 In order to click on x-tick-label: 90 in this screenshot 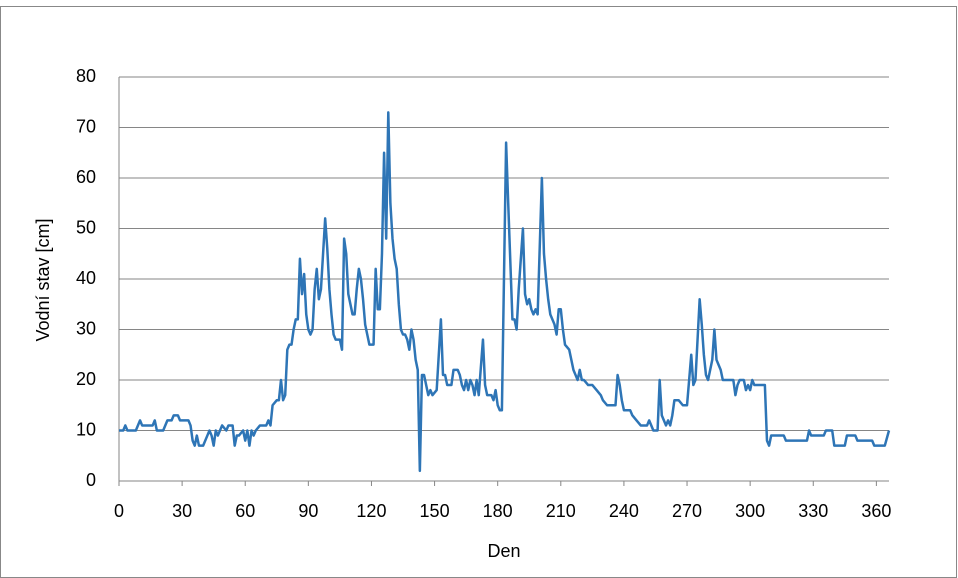, I will do `click(308, 511)`.